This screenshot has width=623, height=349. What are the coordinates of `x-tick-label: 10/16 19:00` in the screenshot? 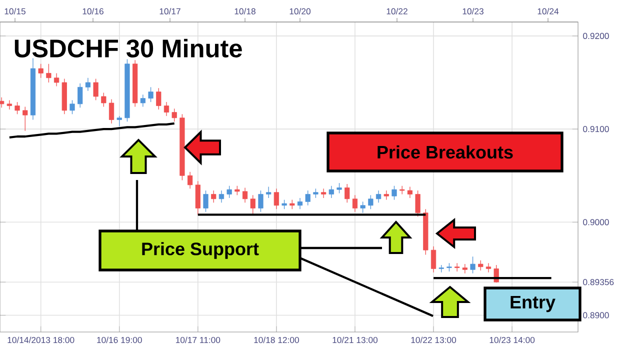 It's located at (119, 340).